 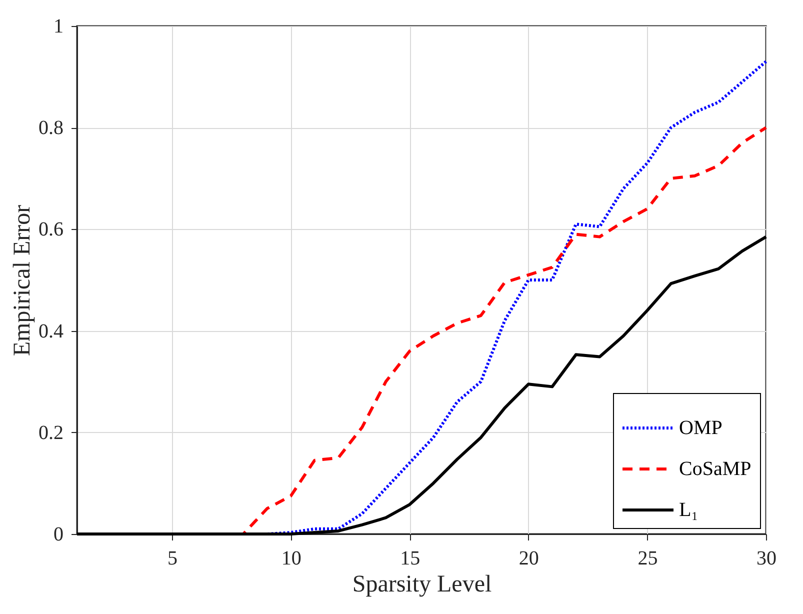 What do you see at coordinates (51, 128) in the screenshot?
I see `y-tick-label: 0.8` at bounding box center [51, 128].